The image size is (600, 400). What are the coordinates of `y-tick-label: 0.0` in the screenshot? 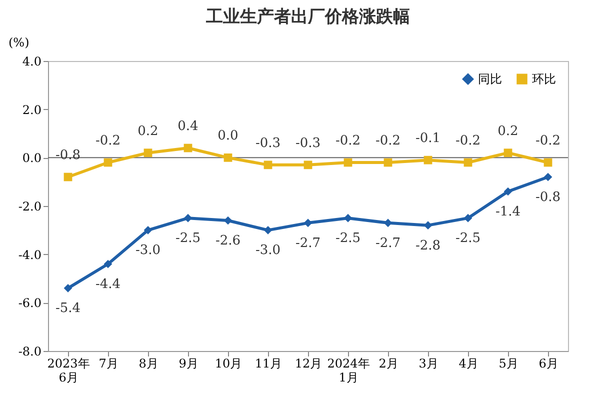 It's located at (32, 158).